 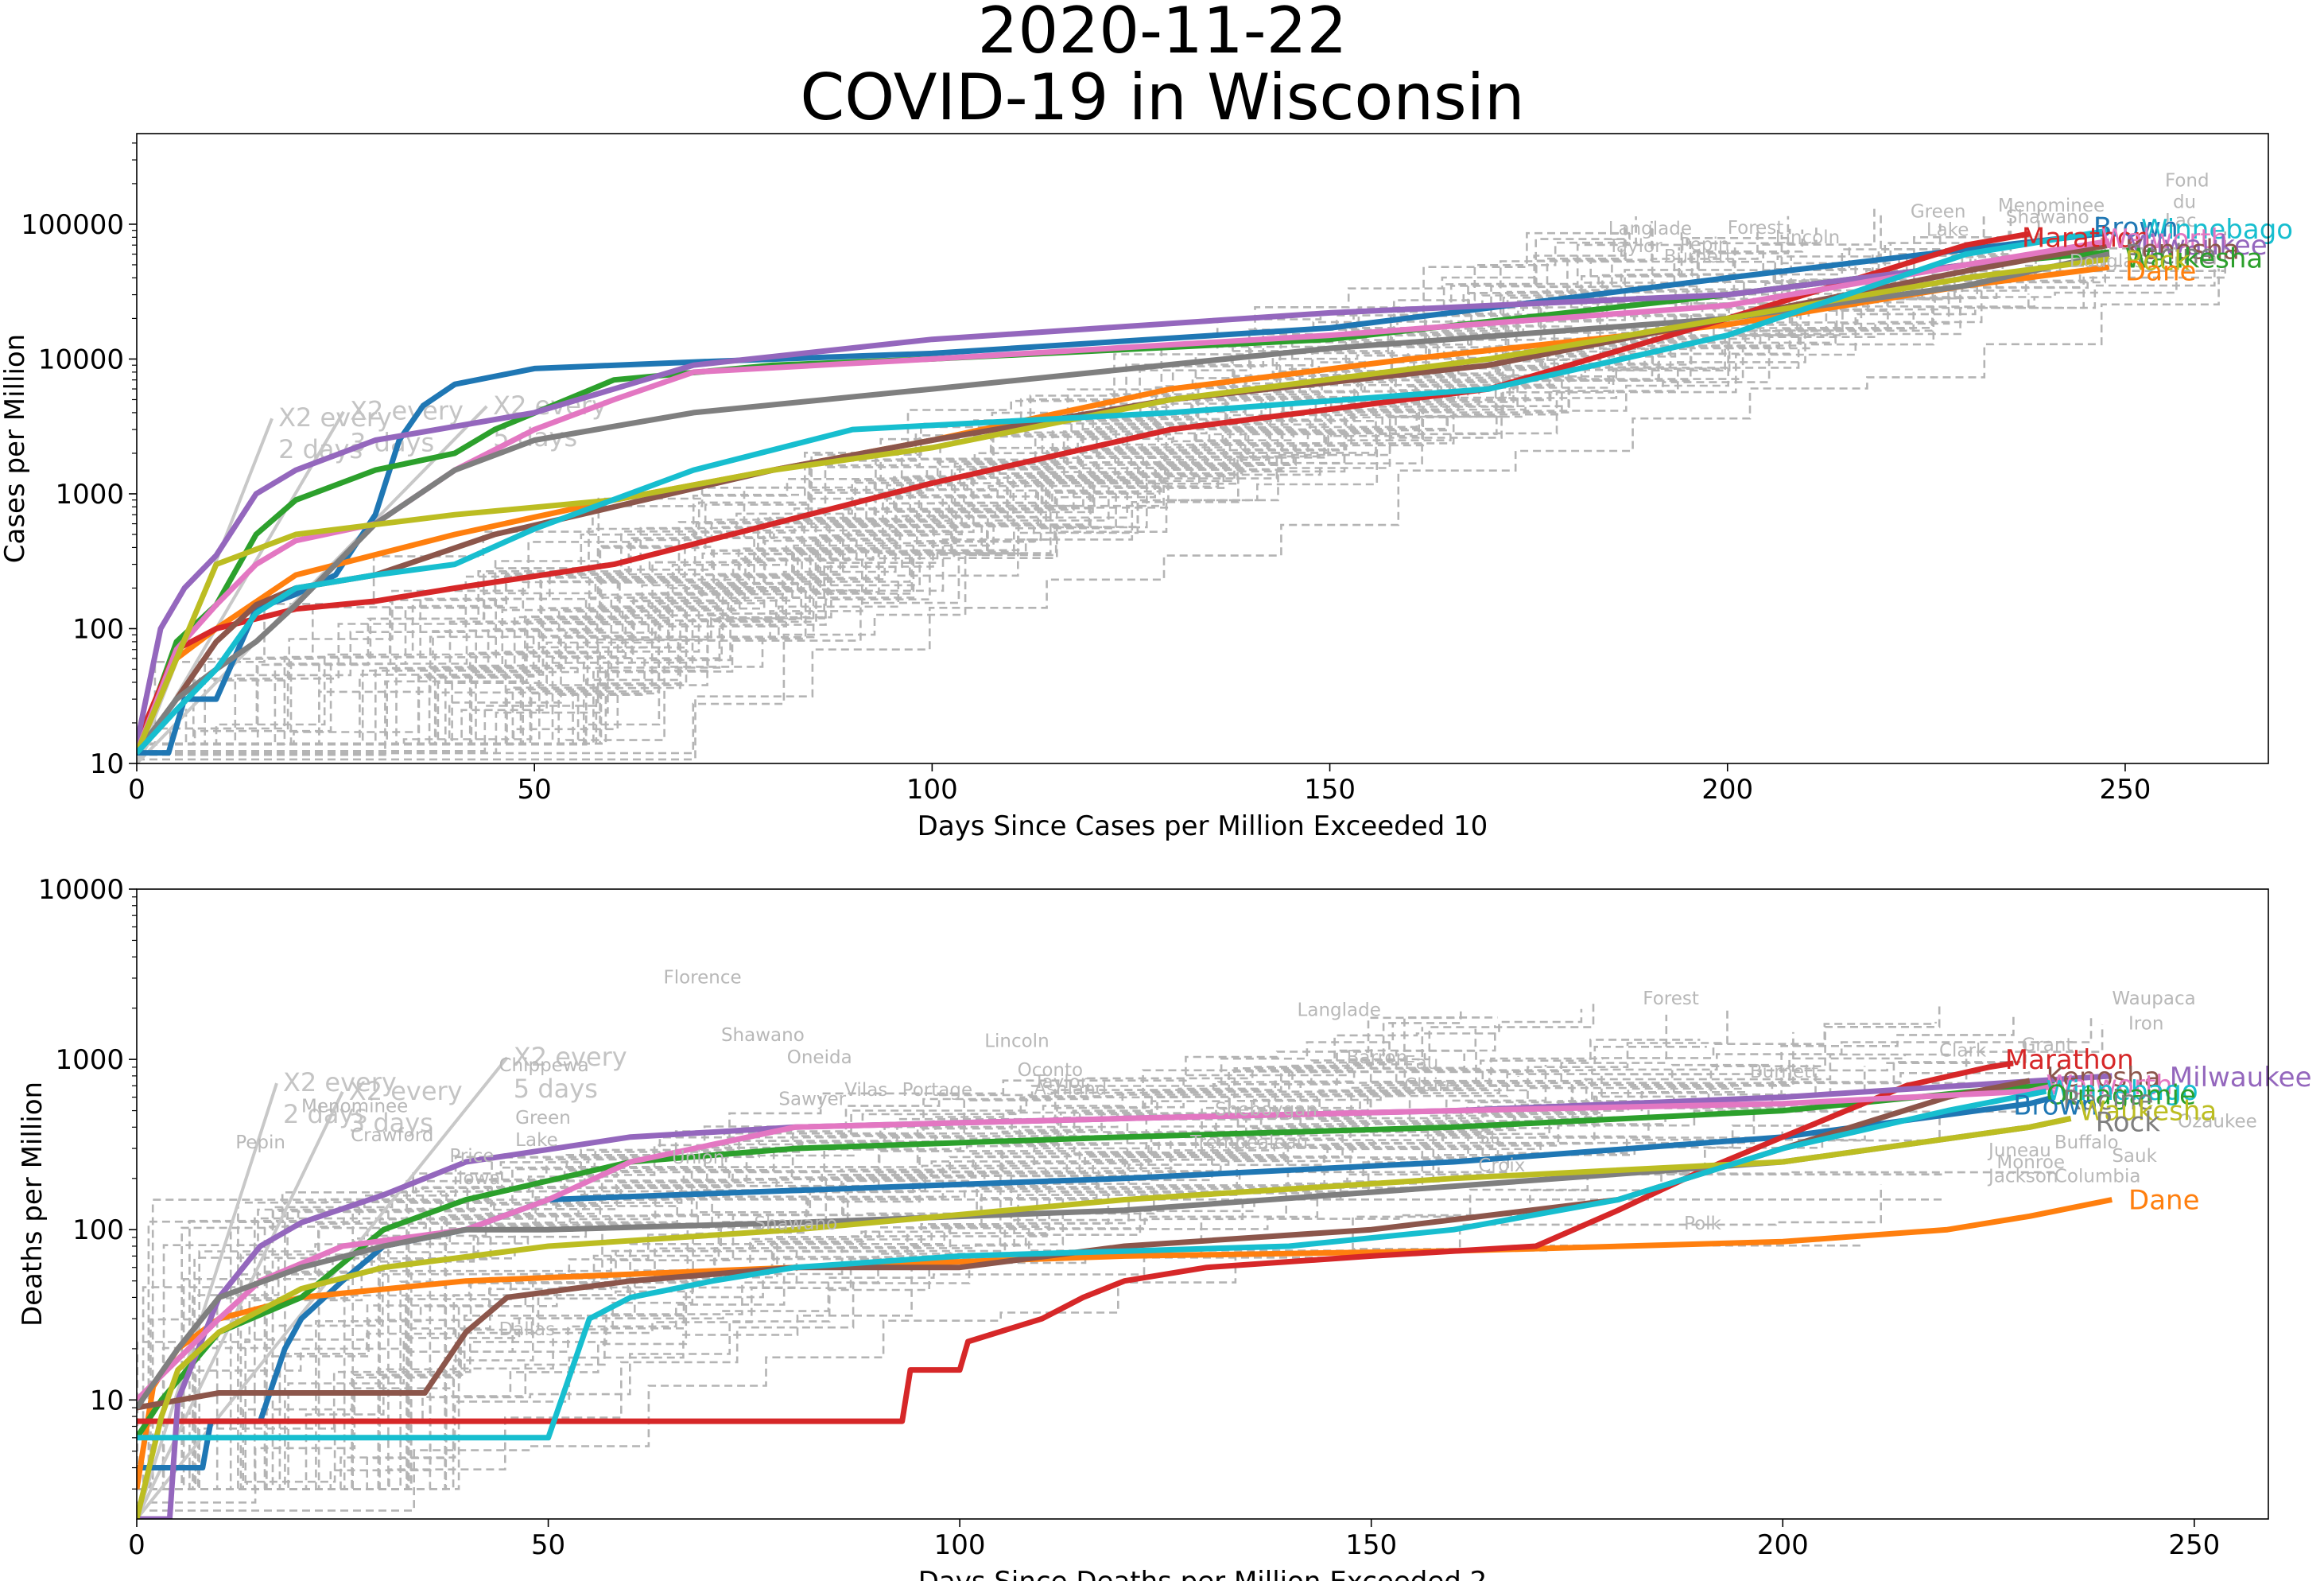 I want to click on deaths-gray-label: Polk, so click(x=1703, y=1224).